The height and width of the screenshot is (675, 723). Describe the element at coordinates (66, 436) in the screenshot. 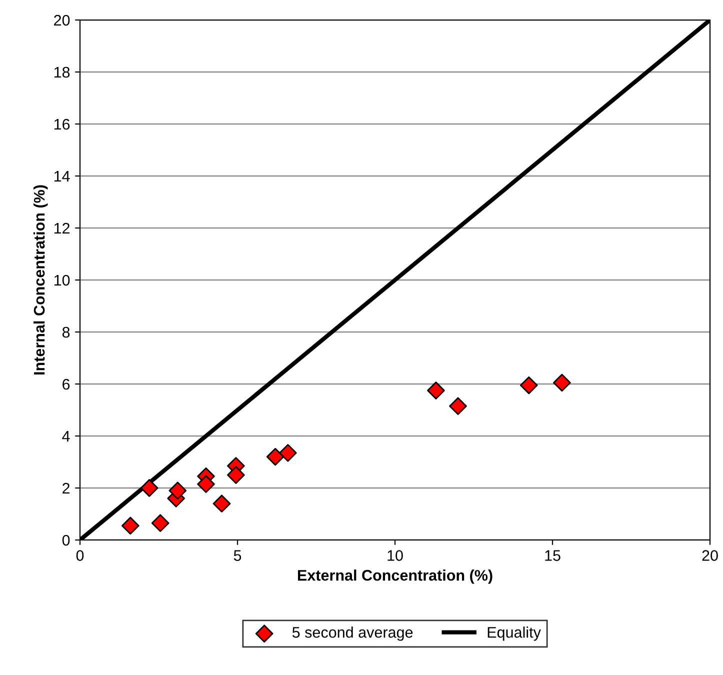

I see `y-tick-label: 4` at that location.